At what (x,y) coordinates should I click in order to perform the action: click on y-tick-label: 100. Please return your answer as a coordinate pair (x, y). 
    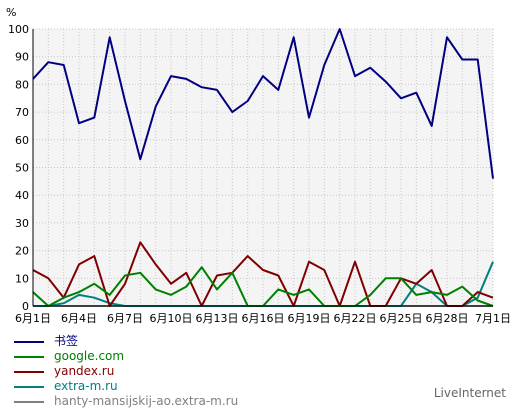
    Looking at the image, I should click on (18, 29).